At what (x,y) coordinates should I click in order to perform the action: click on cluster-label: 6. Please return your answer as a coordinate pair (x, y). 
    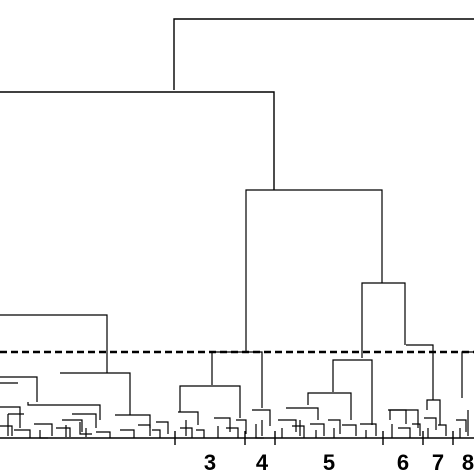
    Looking at the image, I should click on (403, 462).